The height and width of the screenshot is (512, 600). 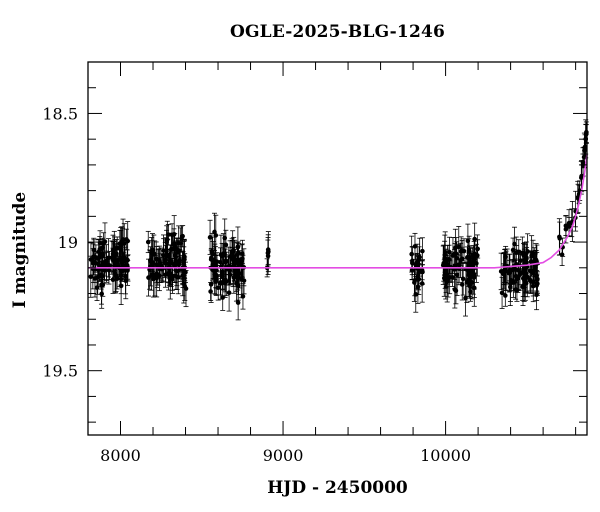 What do you see at coordinates (60, 113) in the screenshot?
I see `y-tick-label: 18.5` at bounding box center [60, 113].